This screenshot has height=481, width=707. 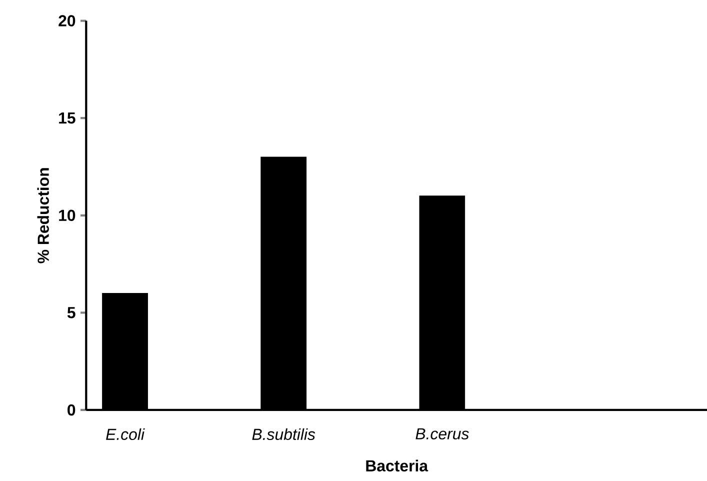 I want to click on y-tick-label: 20, so click(x=67, y=20).